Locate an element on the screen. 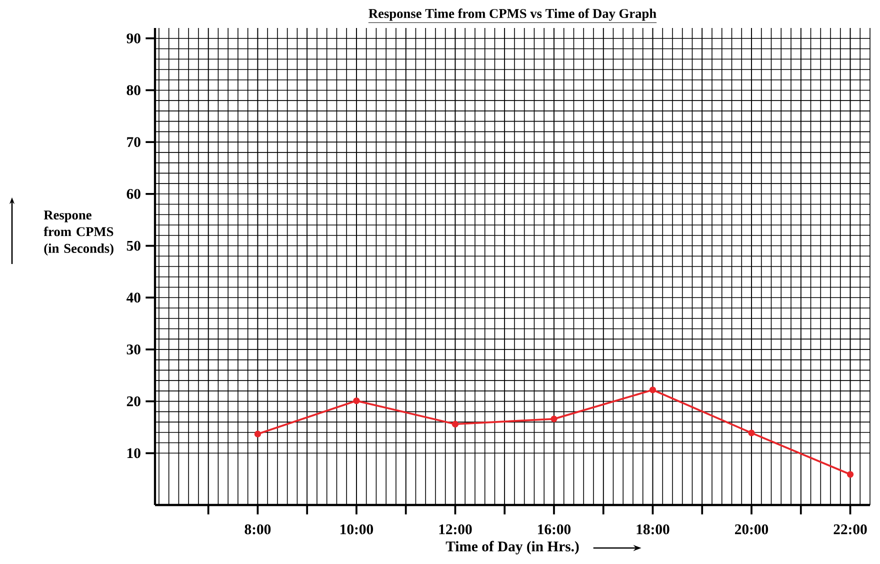 Image resolution: width=880 pixels, height=564 pixels. x-tick-label: 22:00 is located at coordinates (850, 529).